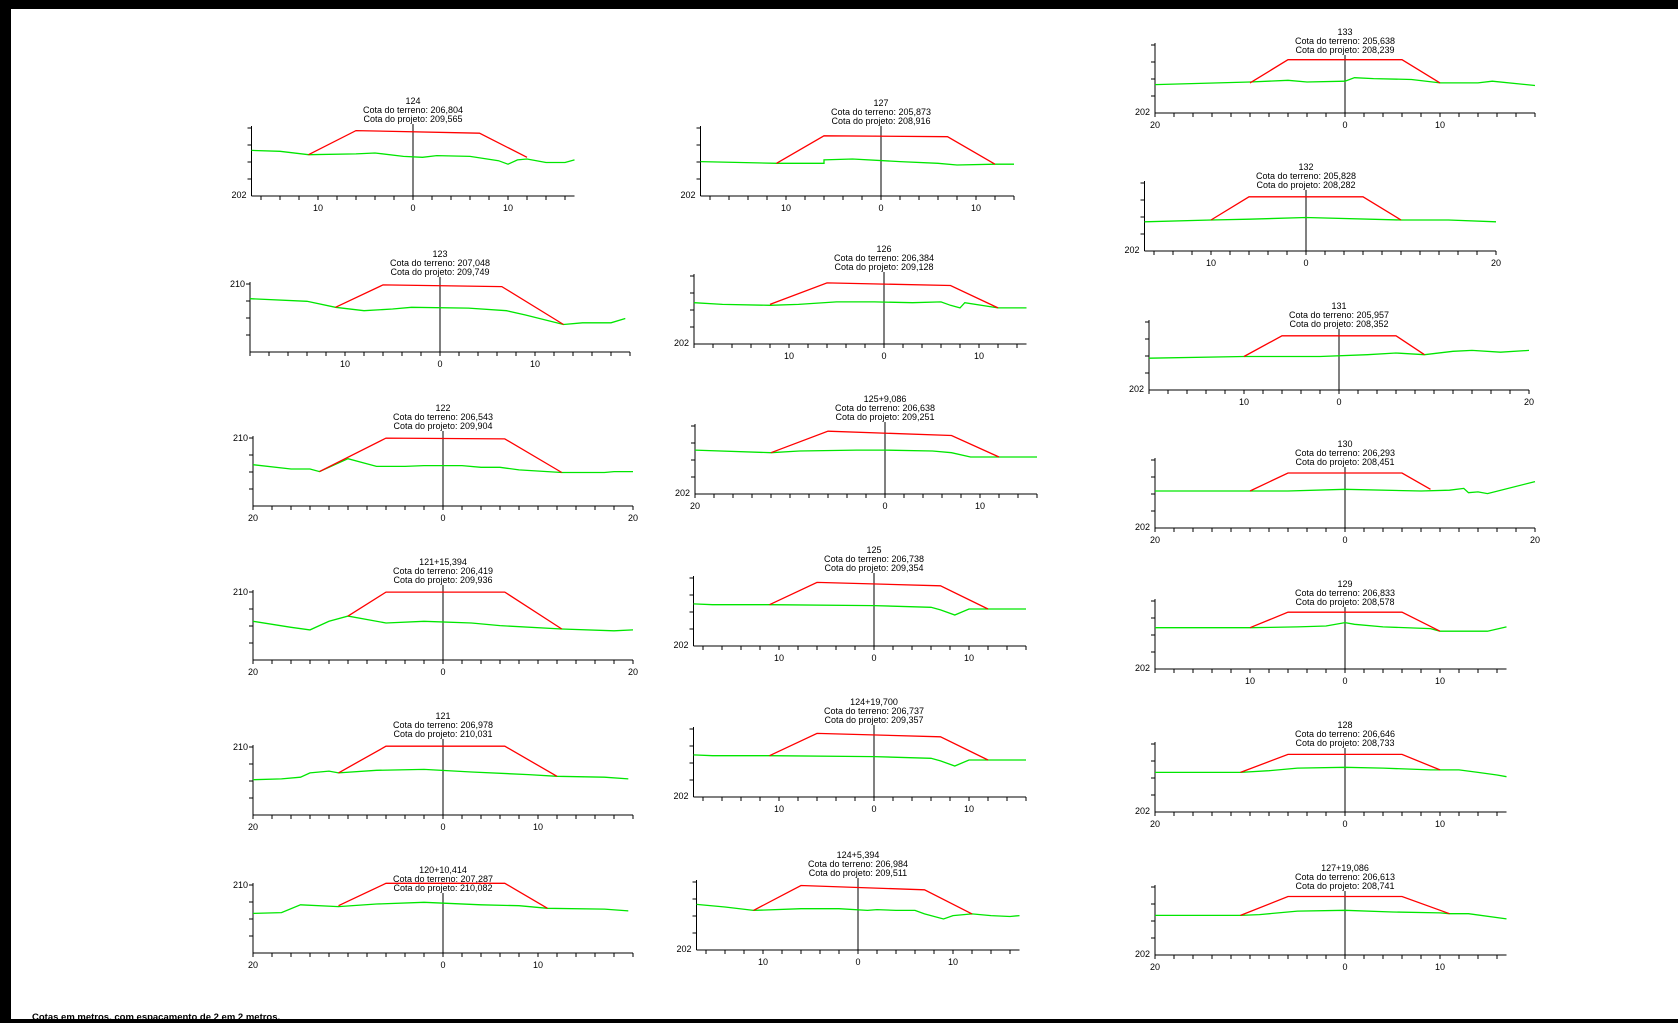  I want to click on project-elevation: Cota do projeto: 208,451, so click(1344, 462).